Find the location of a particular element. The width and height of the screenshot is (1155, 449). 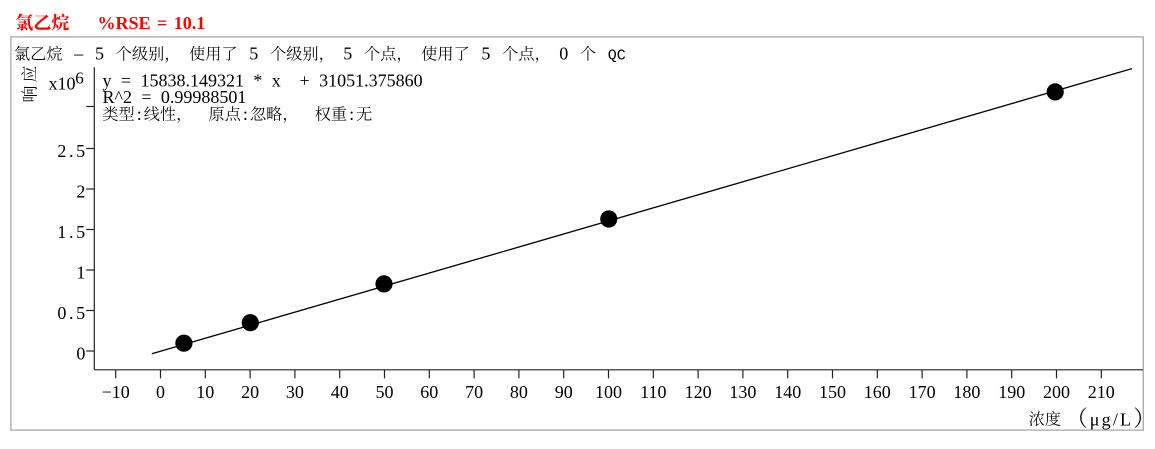

svg-text: 90 is located at coordinates (564, 392).